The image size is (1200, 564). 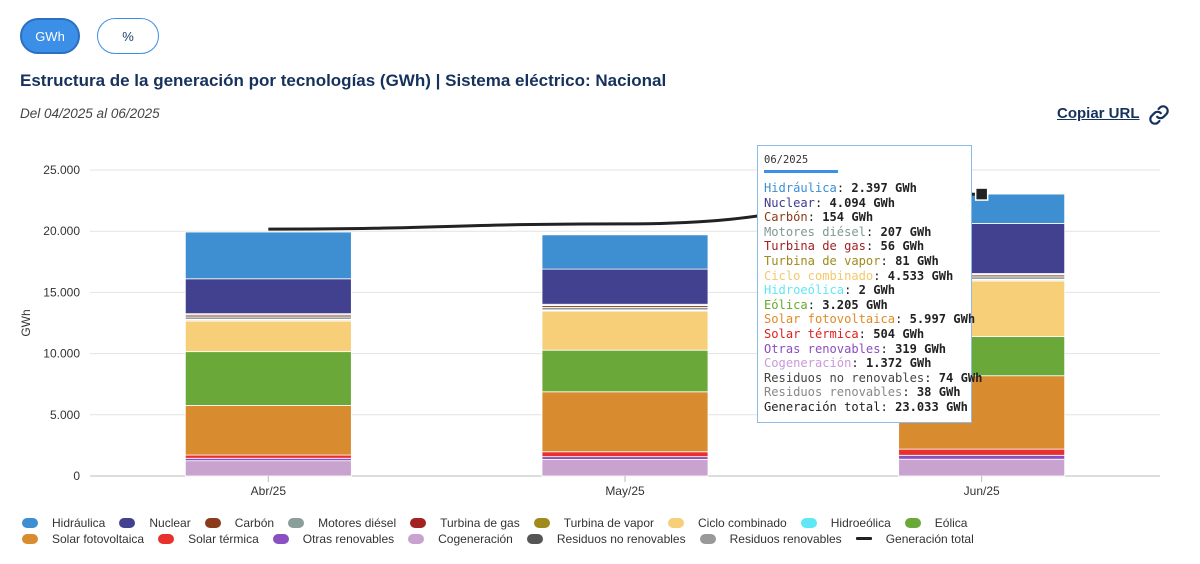 I want to click on legend-item: Motores diésel, so click(x=342, y=522).